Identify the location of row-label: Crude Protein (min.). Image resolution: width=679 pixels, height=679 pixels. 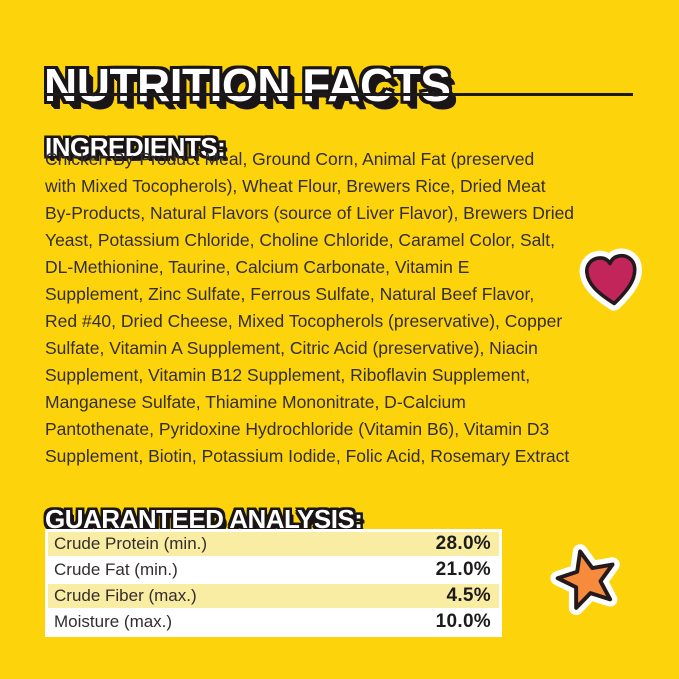
(131, 543).